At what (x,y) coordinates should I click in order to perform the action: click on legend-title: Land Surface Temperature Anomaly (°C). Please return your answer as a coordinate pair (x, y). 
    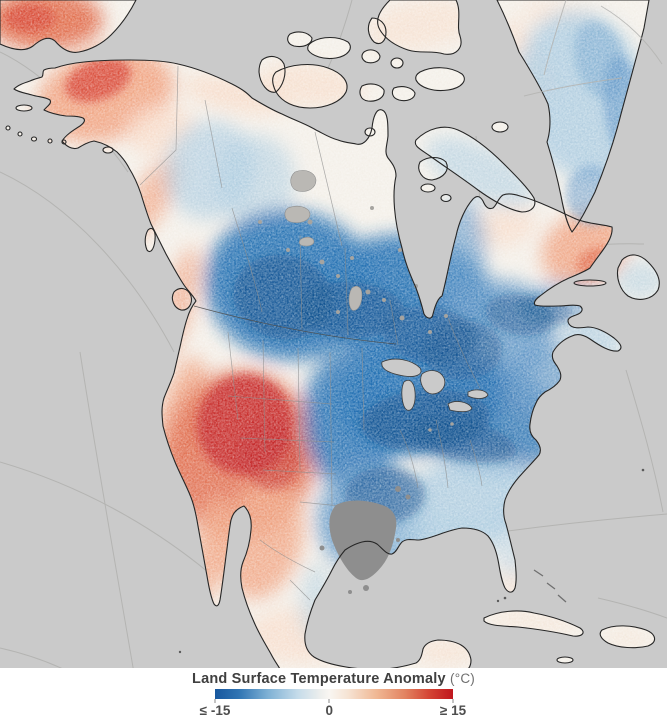
    Looking at the image, I should click on (333, 679).